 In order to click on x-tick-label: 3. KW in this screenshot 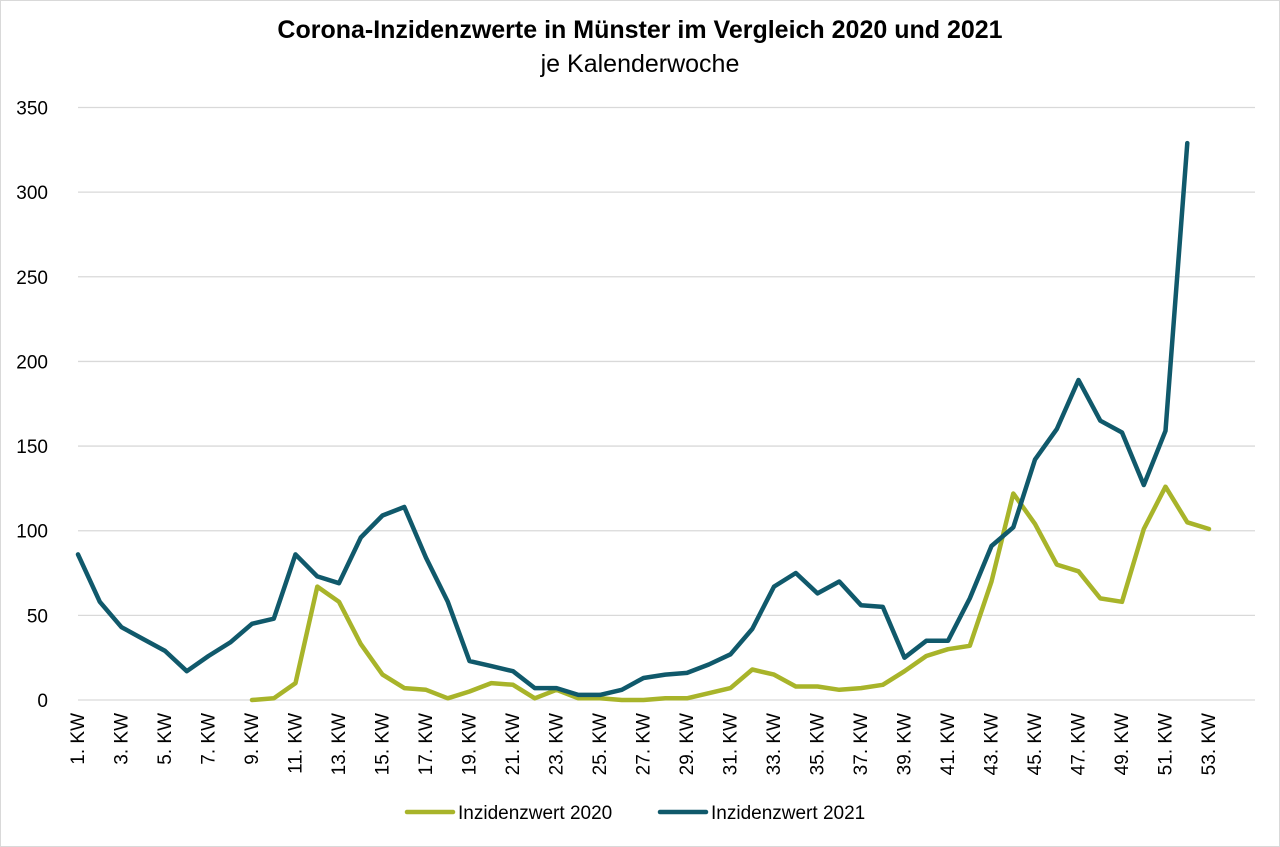, I will do `click(122, 739)`.